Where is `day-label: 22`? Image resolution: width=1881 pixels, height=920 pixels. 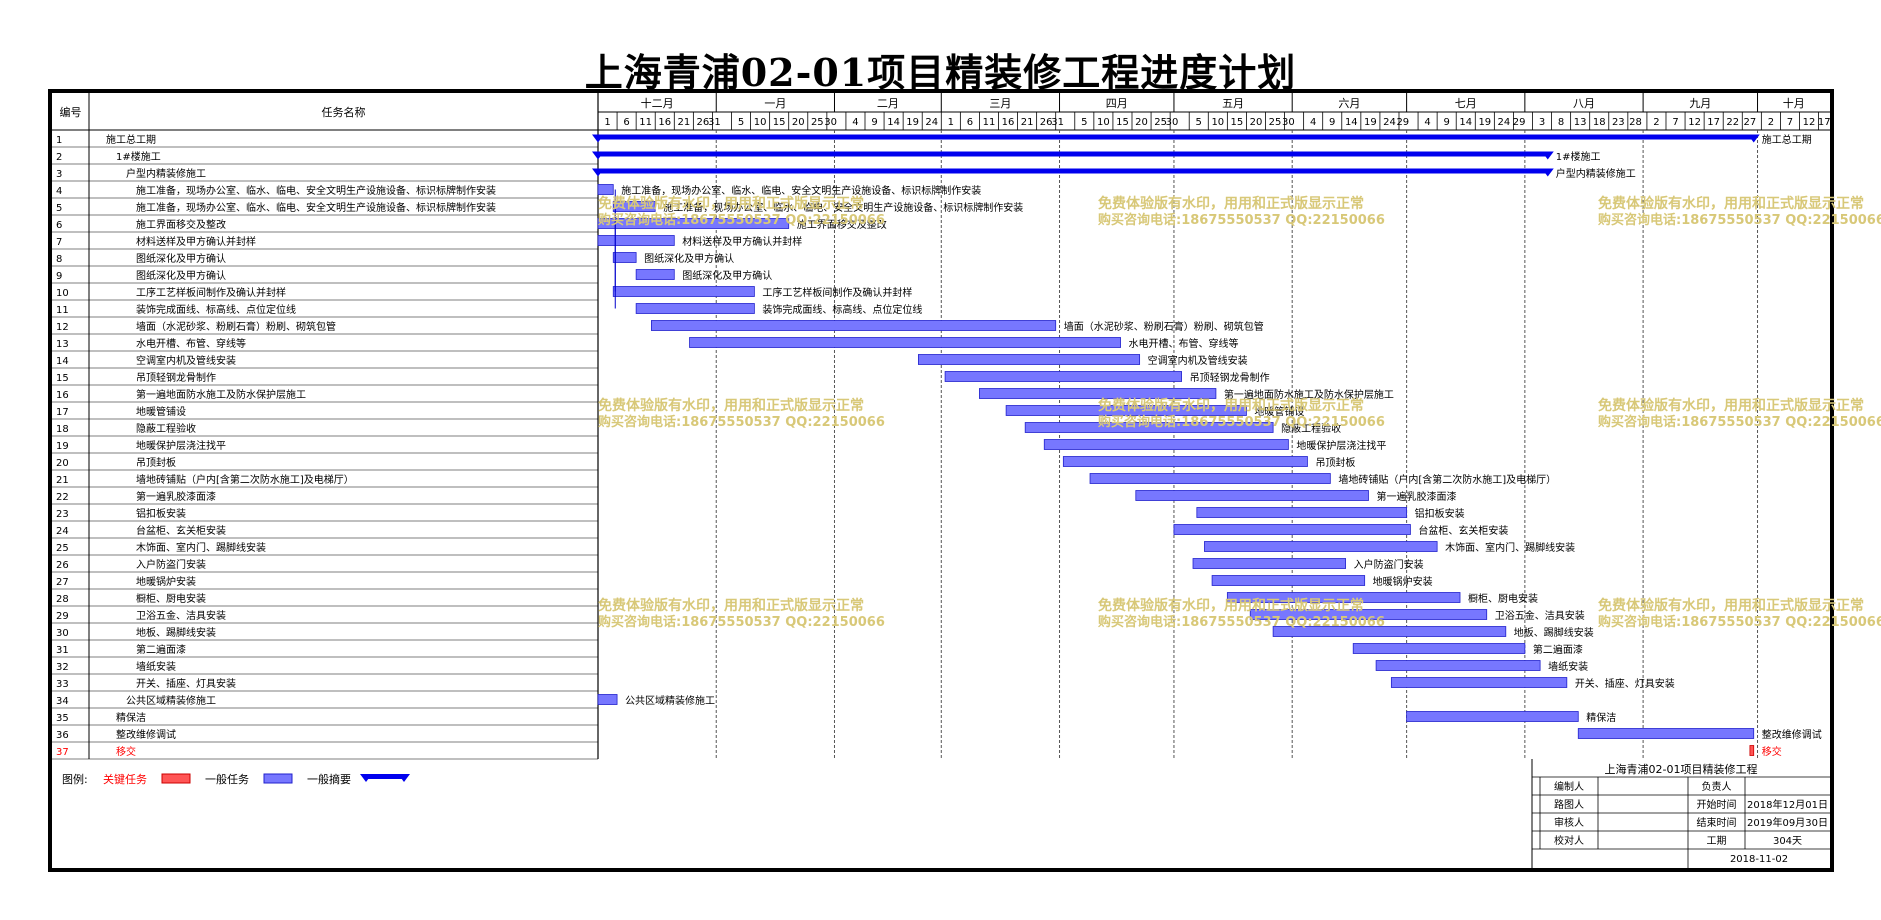 day-label: 22 is located at coordinates (1732, 122).